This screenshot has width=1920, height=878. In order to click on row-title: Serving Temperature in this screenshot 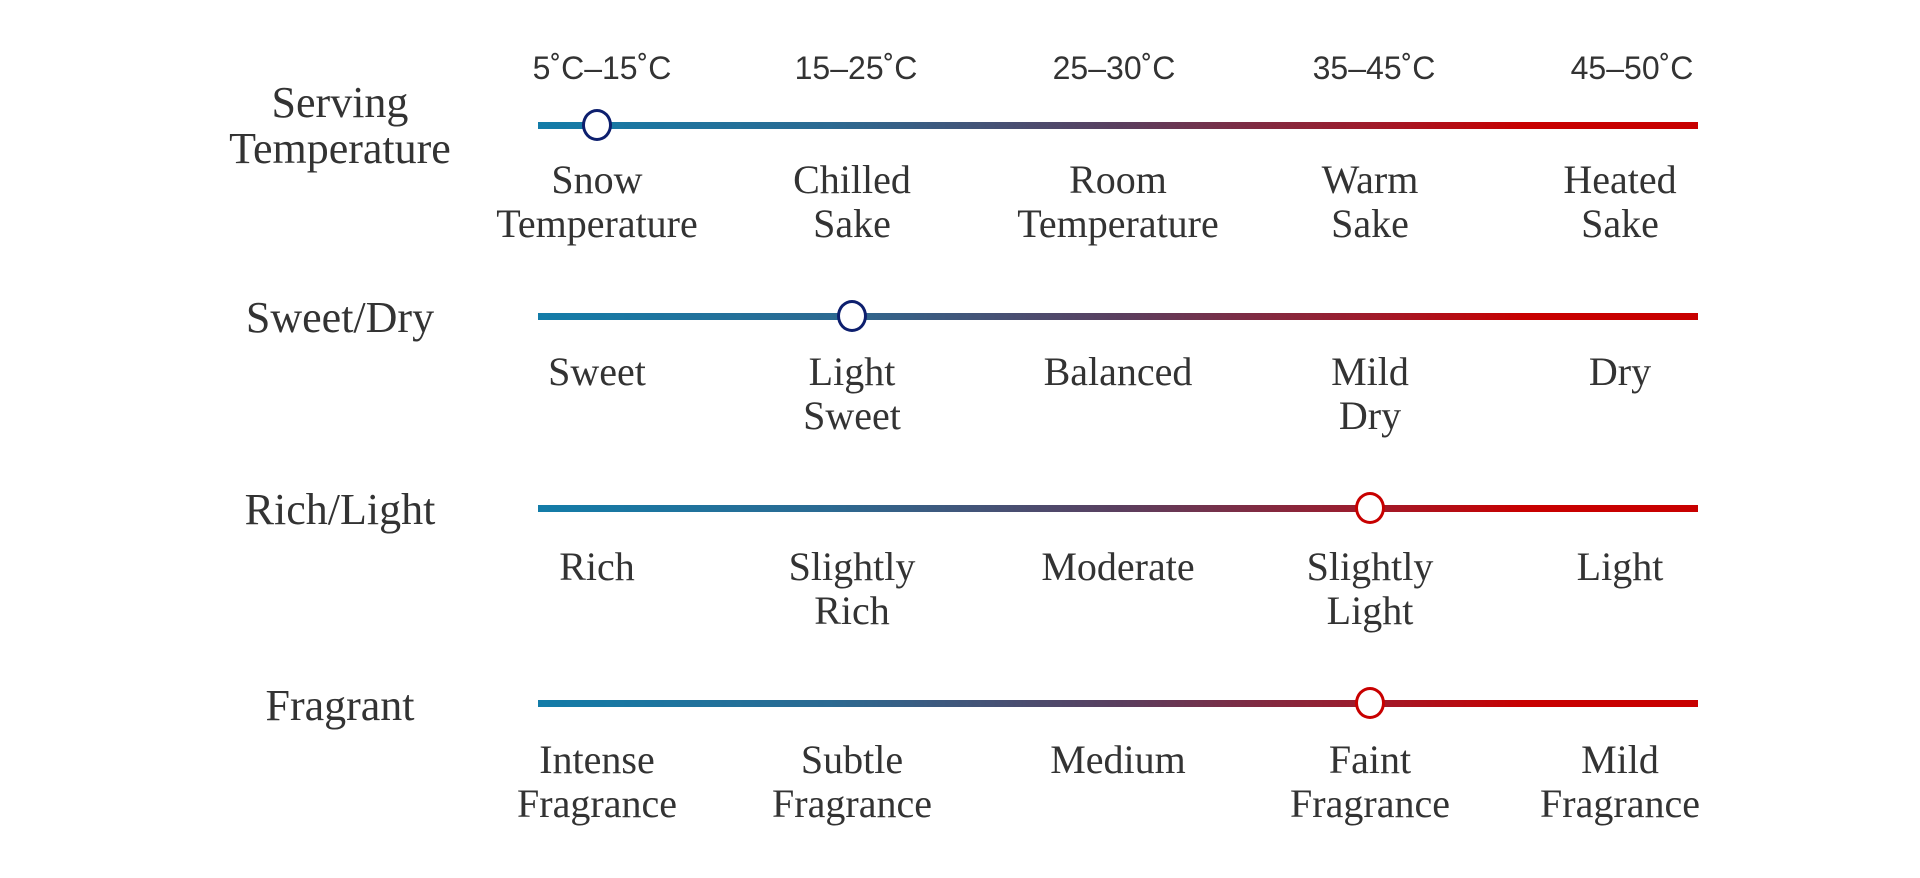, I will do `click(340, 125)`.